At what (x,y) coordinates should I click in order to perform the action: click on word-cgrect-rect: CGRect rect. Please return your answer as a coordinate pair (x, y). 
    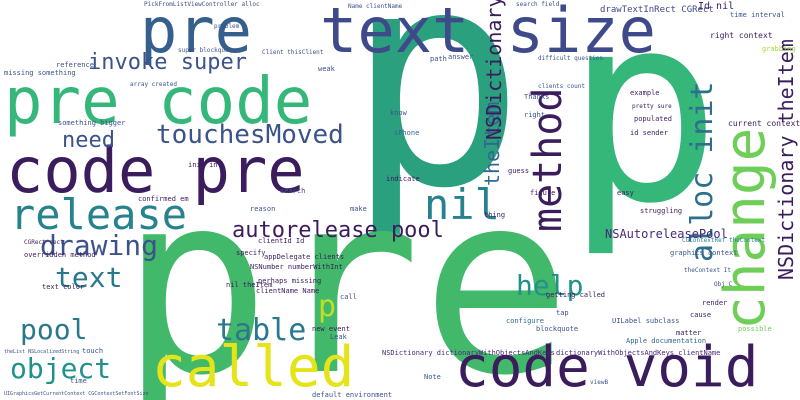
    Looking at the image, I should click on (44, 242).